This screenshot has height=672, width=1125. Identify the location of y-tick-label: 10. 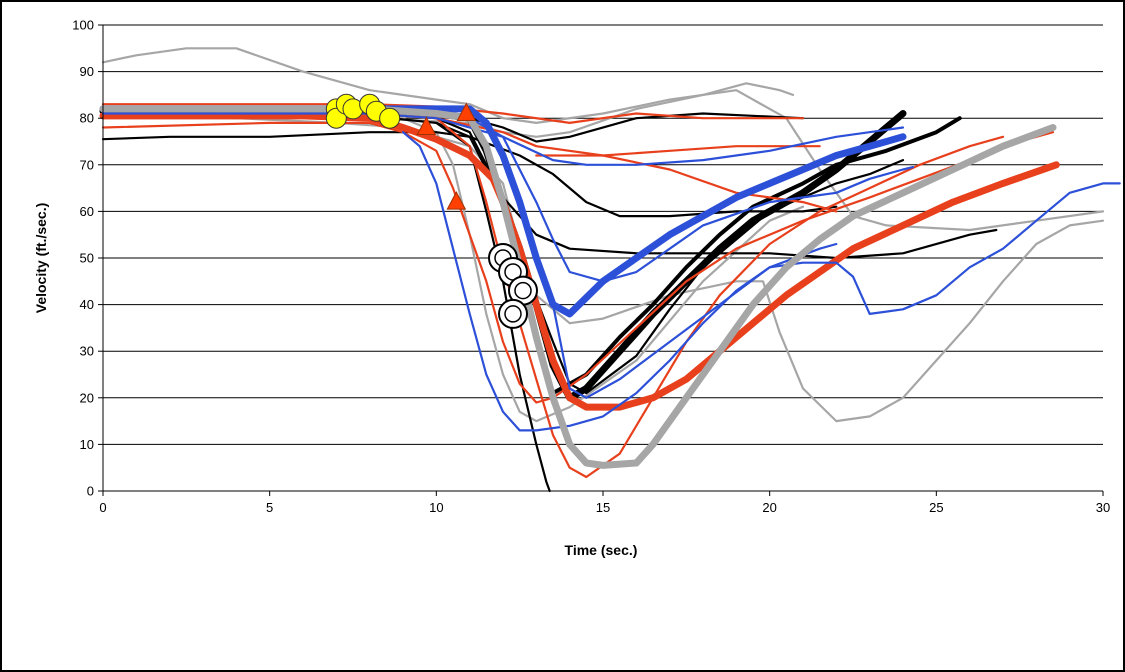
(87, 444).